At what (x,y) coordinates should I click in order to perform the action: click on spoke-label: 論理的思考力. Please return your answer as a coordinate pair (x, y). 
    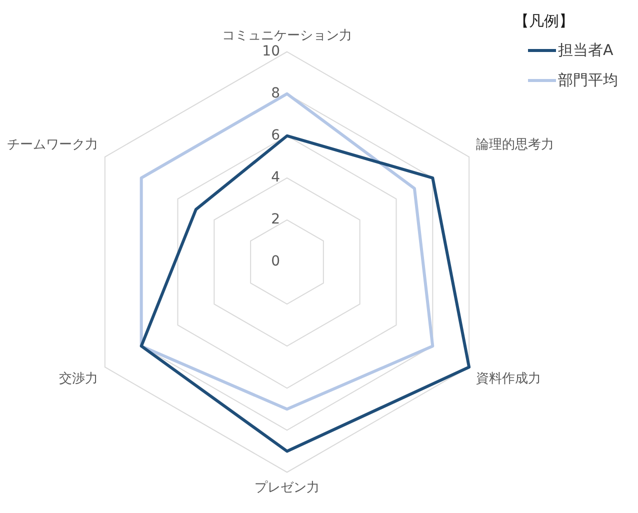
    Looking at the image, I should click on (515, 144).